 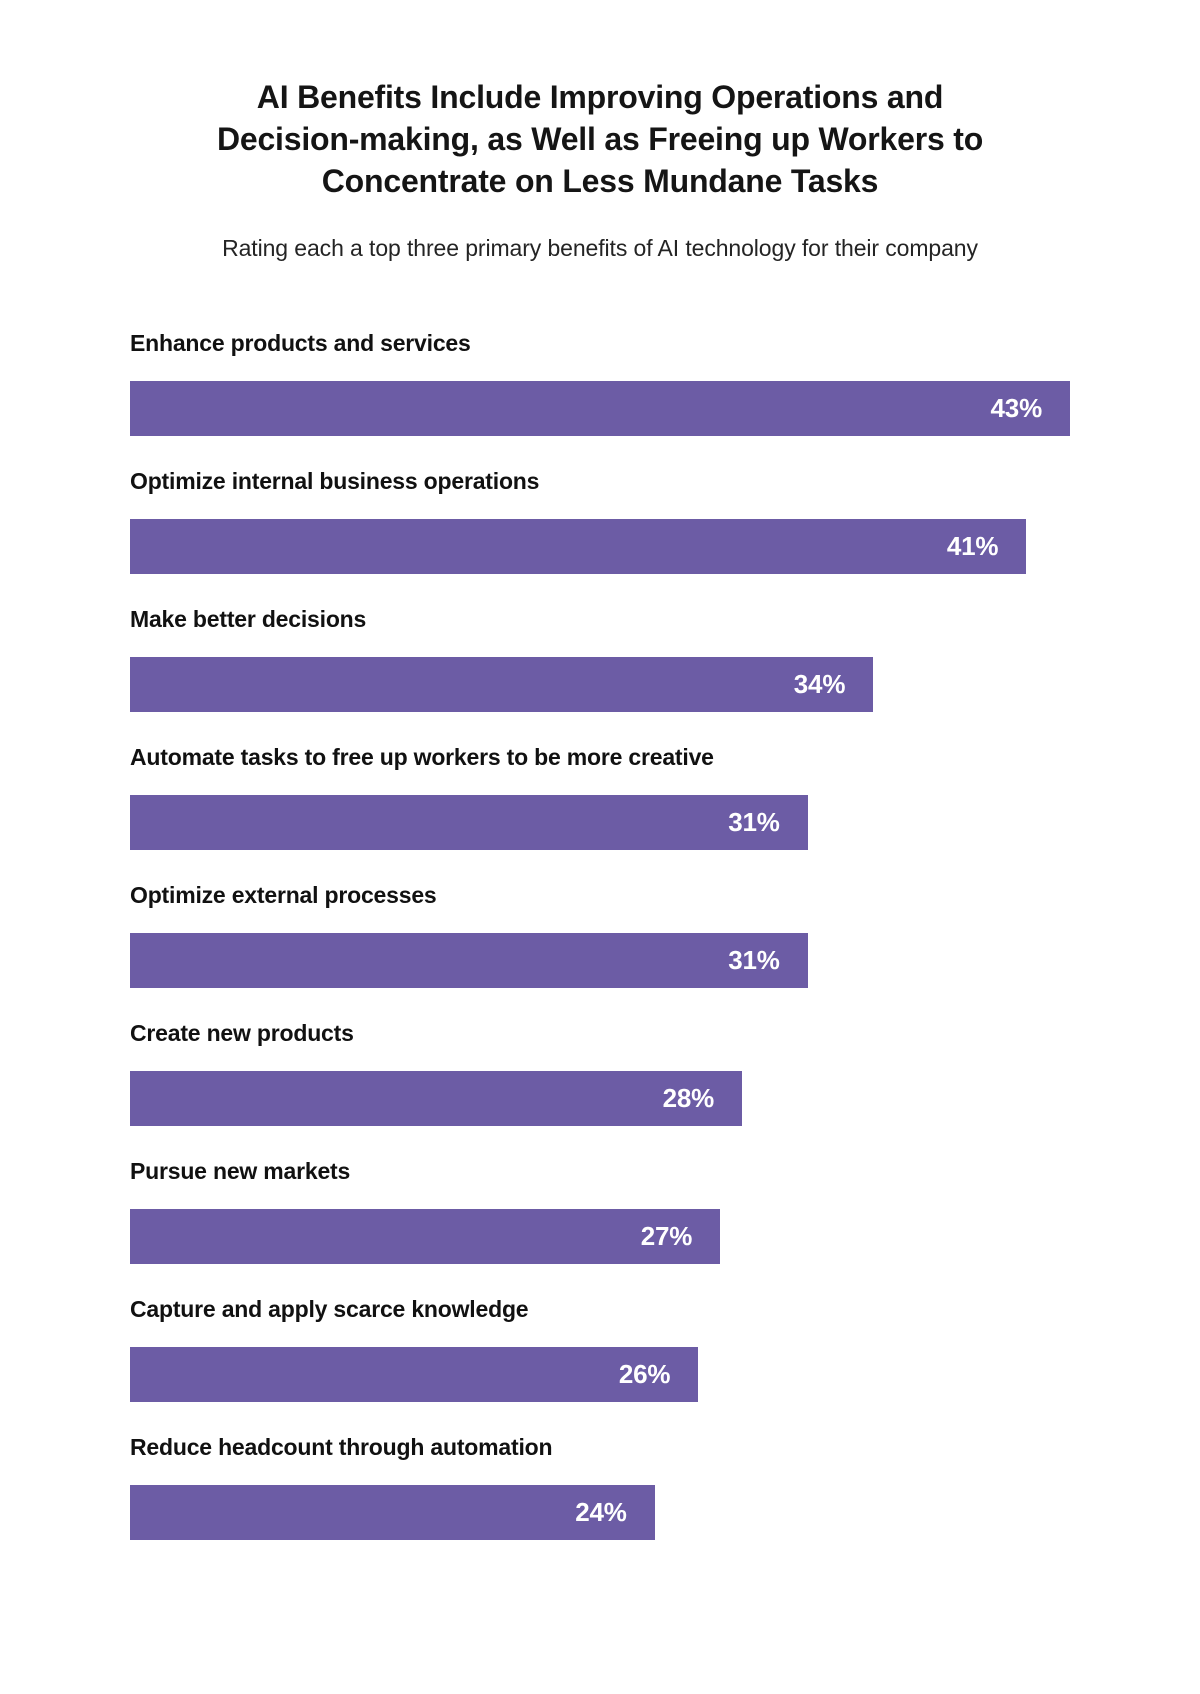 What do you see at coordinates (644, 1374) in the screenshot?
I see `value-label: 26%` at bounding box center [644, 1374].